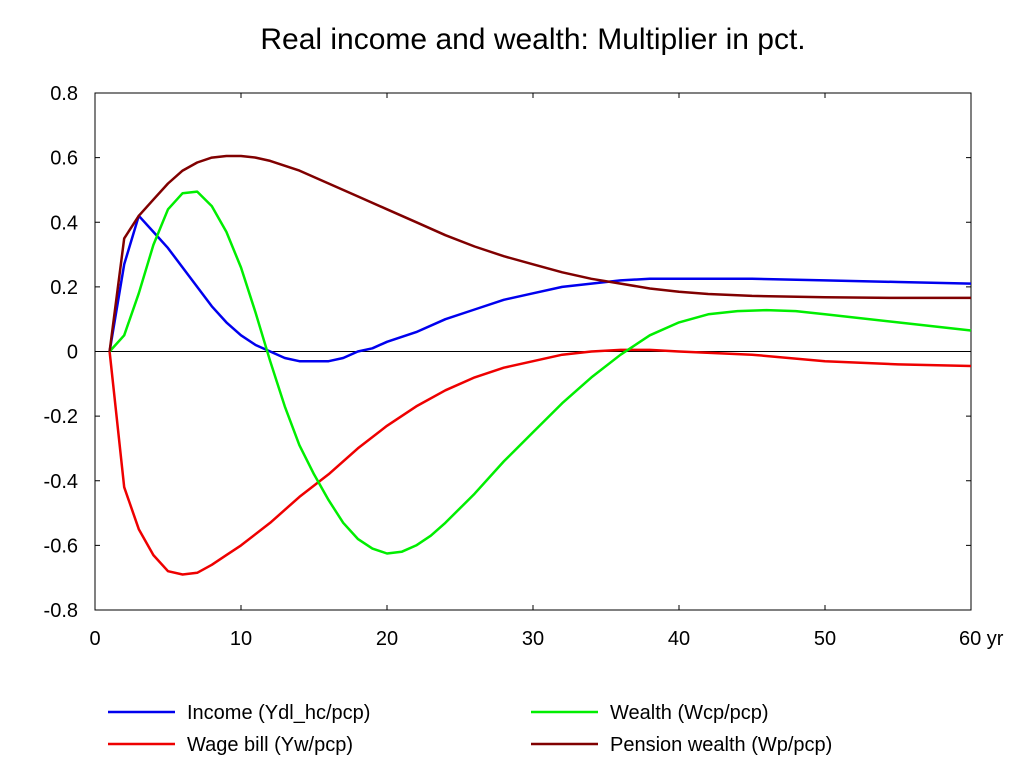 The image size is (1024, 778). Describe the element at coordinates (64, 288) in the screenshot. I see `y-tick-label: 0.2` at that location.